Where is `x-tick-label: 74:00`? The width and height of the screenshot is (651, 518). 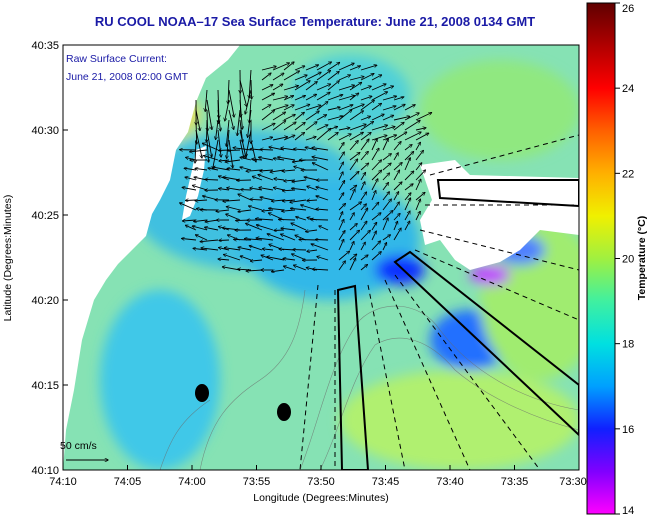
x-tick-label: 74:00 is located at coordinates (192, 482).